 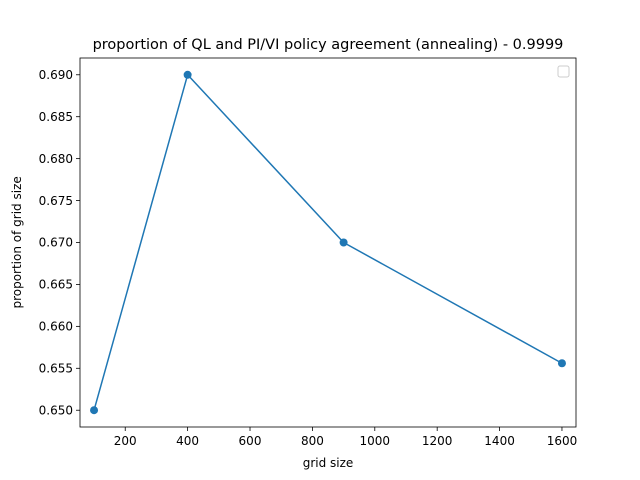 What do you see at coordinates (375, 441) in the screenshot?
I see `x-tick-label: 1000` at bounding box center [375, 441].